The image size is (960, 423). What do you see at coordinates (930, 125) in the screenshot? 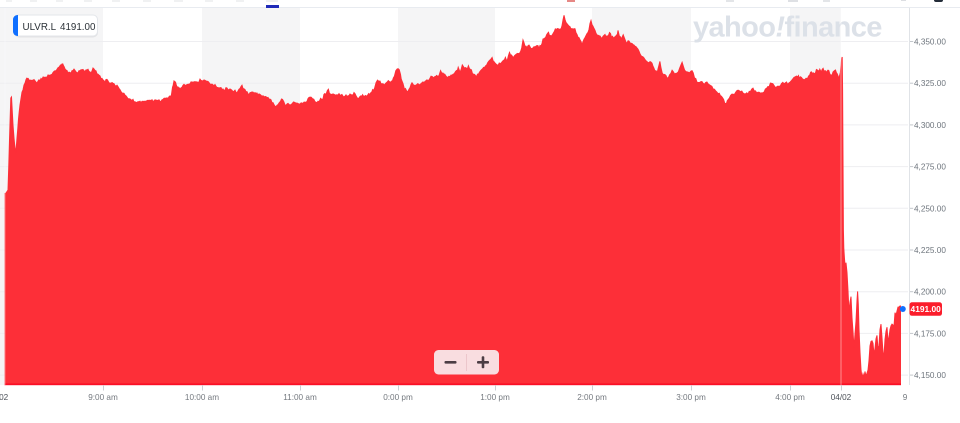
I see `svg-text: 4,300.00` at bounding box center [930, 125].